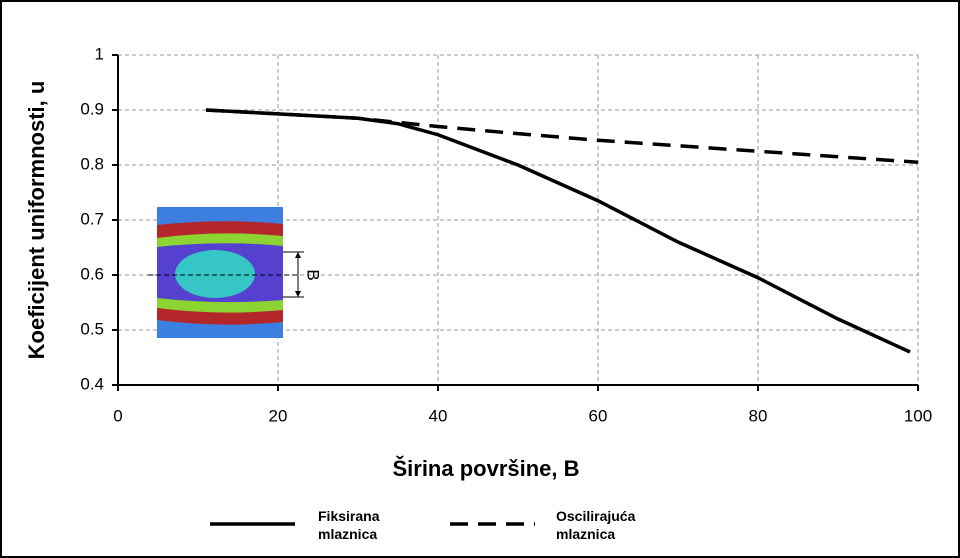 This screenshot has height=558, width=960. I want to click on x-tick-label: 0, so click(117, 415).